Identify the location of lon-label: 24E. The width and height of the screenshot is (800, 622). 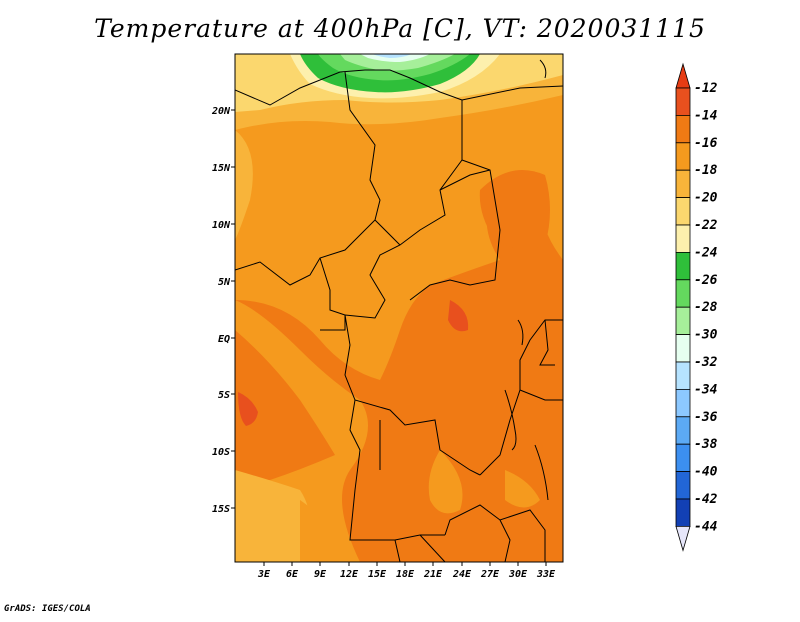
(462, 574).